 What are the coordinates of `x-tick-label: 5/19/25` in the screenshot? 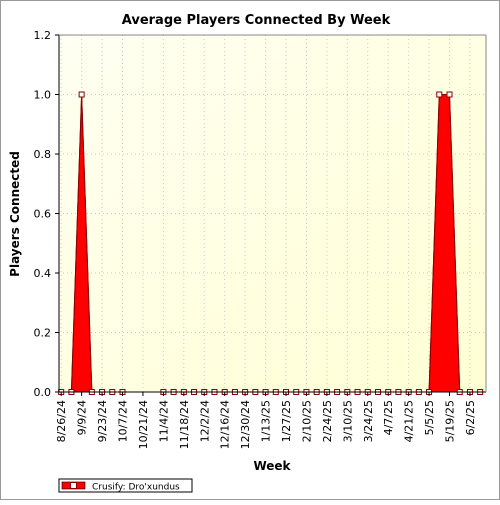 It's located at (450, 421).